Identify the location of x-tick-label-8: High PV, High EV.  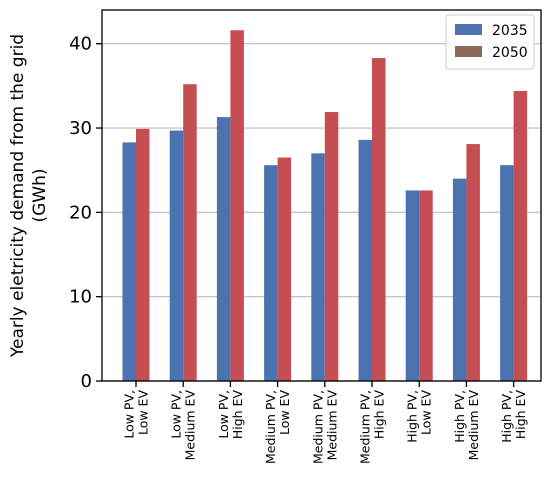
(513, 416).